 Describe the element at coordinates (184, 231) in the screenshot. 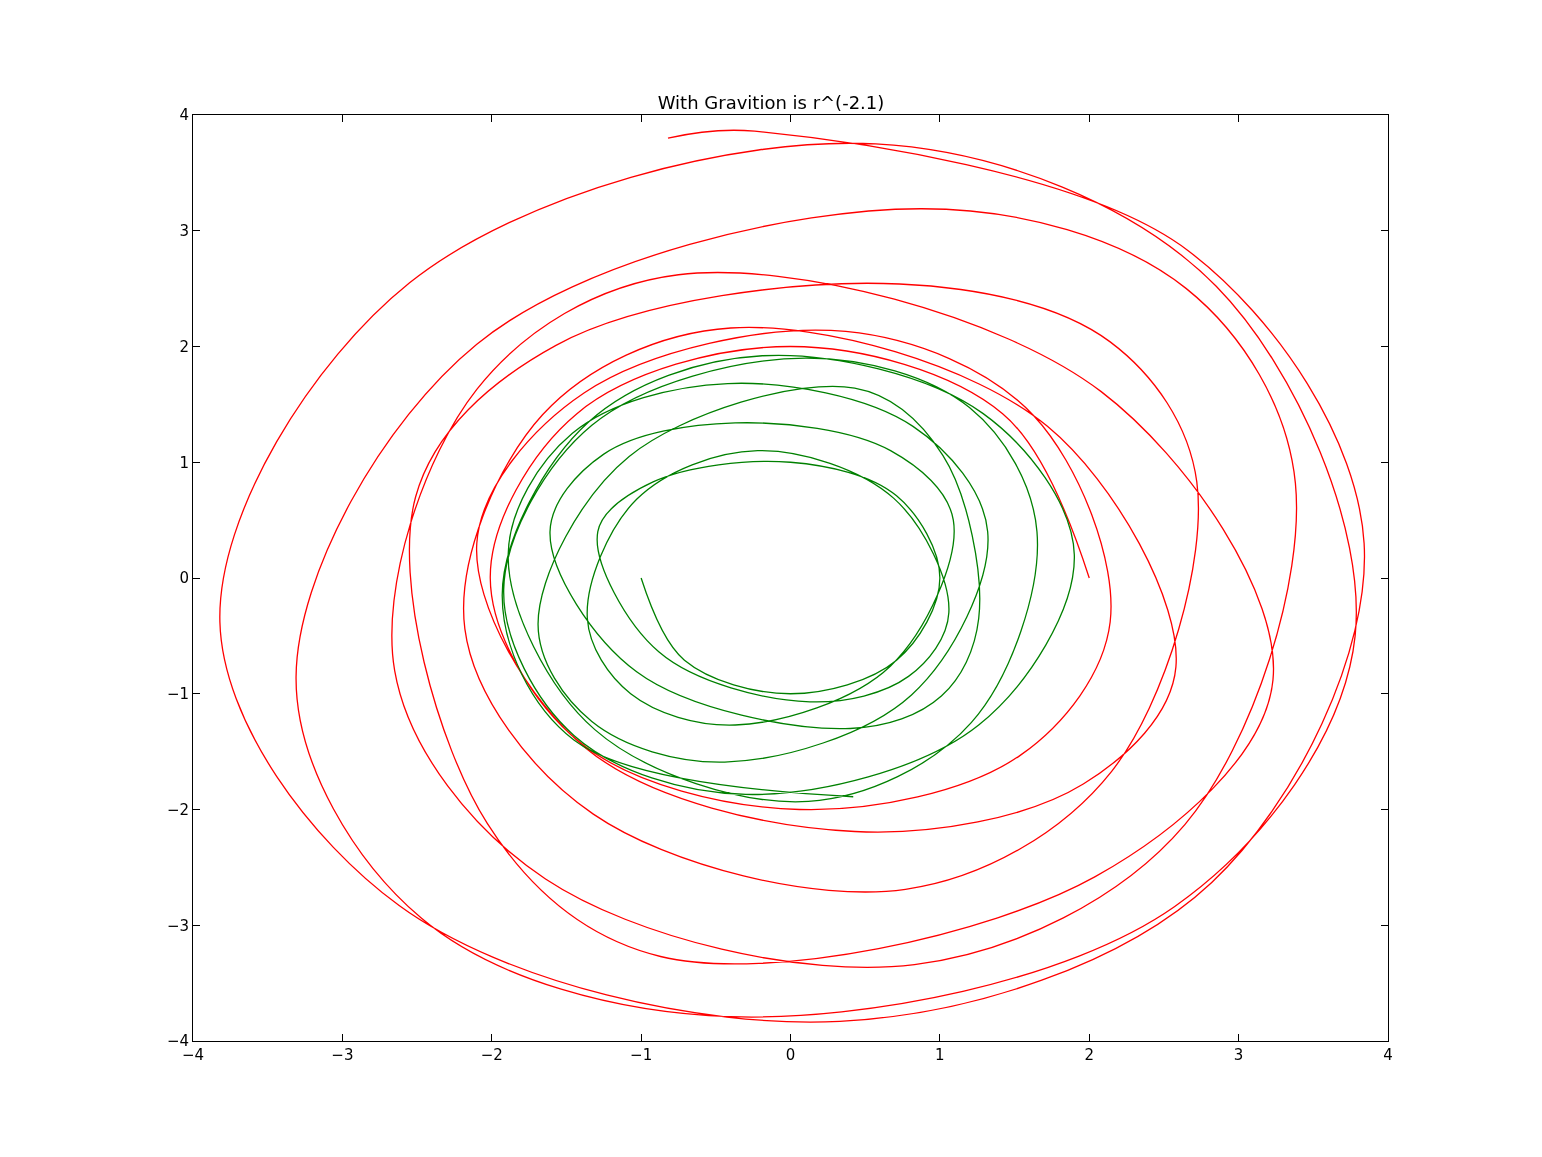

I see `y-tick-label: 3` at that location.